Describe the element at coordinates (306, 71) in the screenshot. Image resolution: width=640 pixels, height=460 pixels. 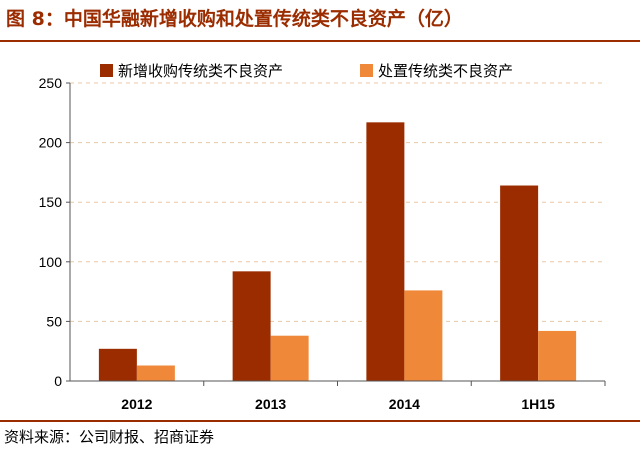
I see `legend: 新增收购传统类不良资产 处置传统类不良资产` at that location.